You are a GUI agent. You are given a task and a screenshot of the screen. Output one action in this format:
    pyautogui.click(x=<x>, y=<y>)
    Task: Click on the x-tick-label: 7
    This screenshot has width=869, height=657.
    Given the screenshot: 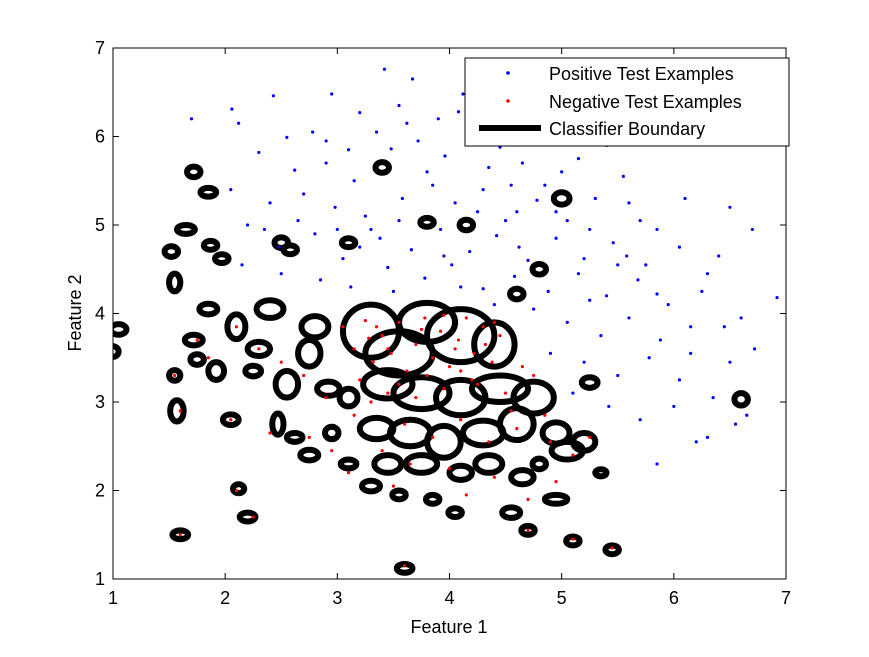 What is the action you would take?
    pyautogui.click(x=786, y=598)
    